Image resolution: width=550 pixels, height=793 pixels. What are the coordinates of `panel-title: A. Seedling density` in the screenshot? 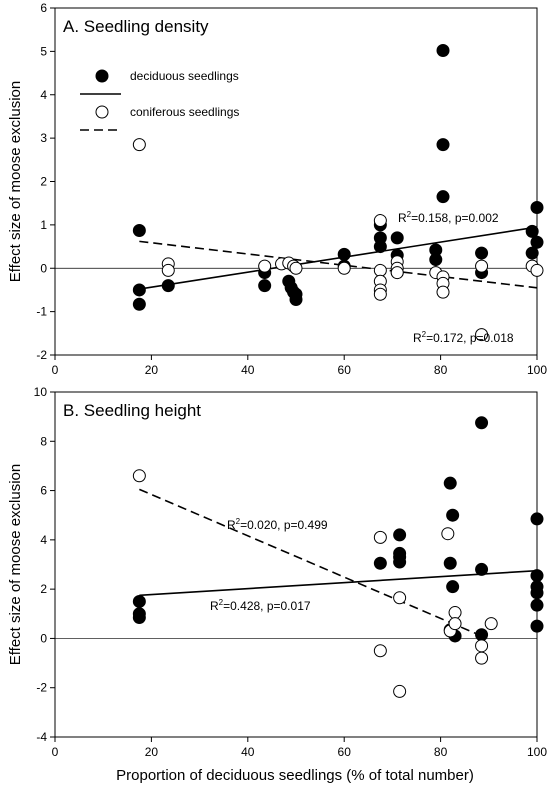 It's located at (136, 26).